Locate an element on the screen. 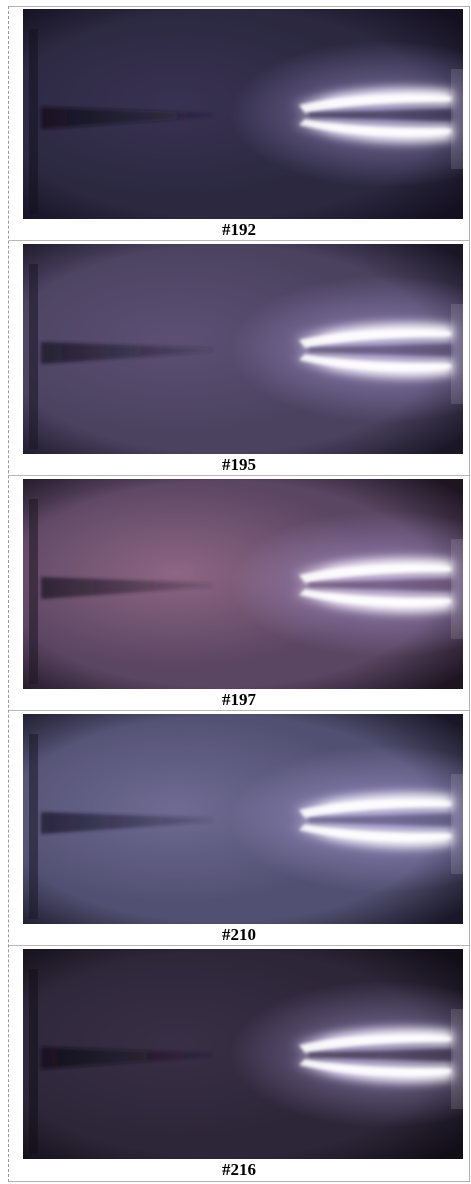 The image size is (471, 1184). frame-number-label: #192 is located at coordinates (239, 229).